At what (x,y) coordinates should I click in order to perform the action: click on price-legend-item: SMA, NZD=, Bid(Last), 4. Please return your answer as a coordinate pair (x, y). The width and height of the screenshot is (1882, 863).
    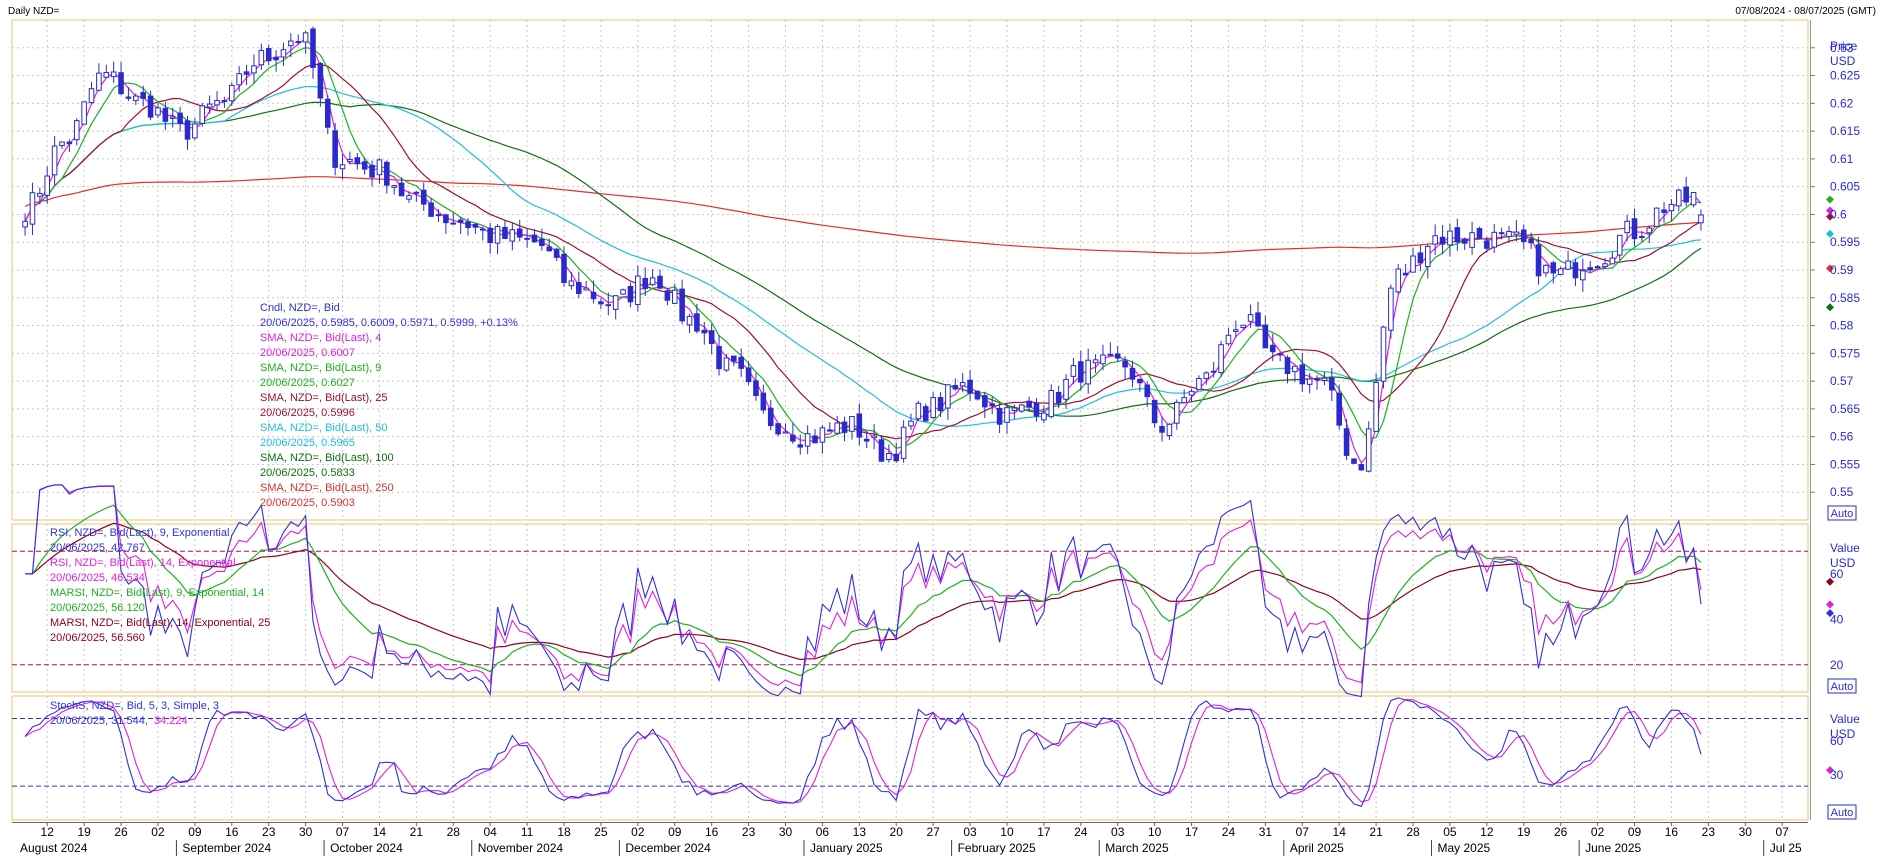
    Looking at the image, I should click on (320, 338).